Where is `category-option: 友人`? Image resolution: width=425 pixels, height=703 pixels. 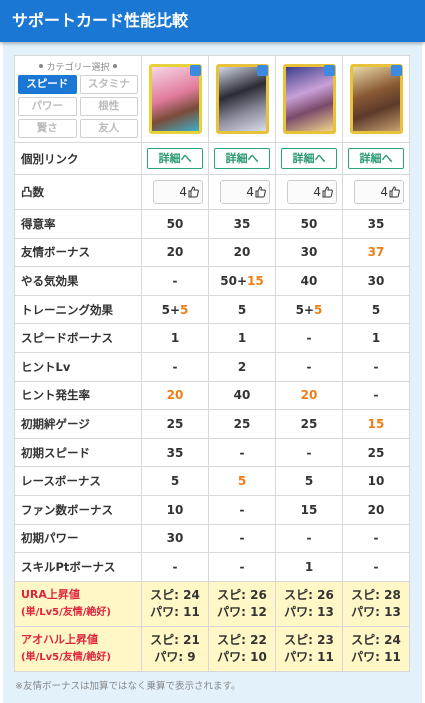 category-option: 友人 is located at coordinates (108, 128).